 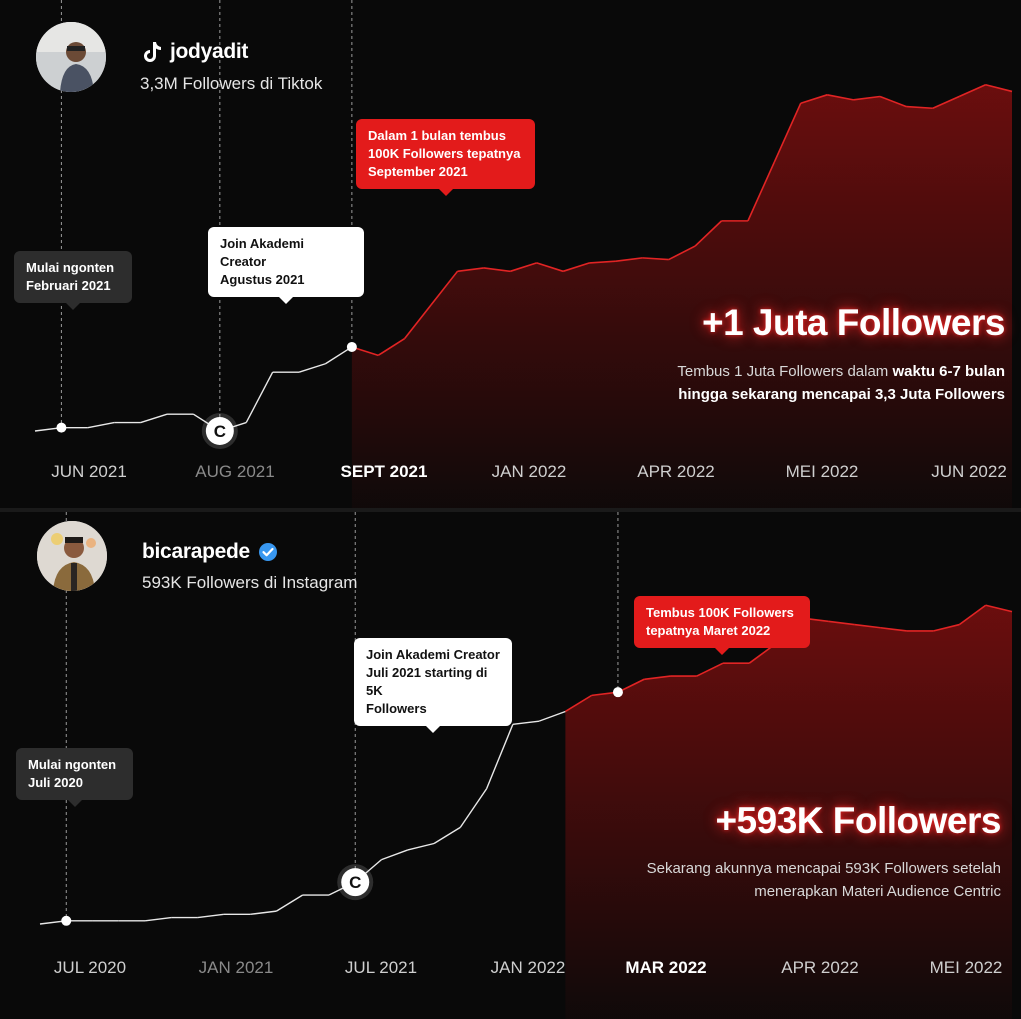 What do you see at coordinates (381, 967) in the screenshot?
I see `x-tick-label: JUL 2021` at bounding box center [381, 967].